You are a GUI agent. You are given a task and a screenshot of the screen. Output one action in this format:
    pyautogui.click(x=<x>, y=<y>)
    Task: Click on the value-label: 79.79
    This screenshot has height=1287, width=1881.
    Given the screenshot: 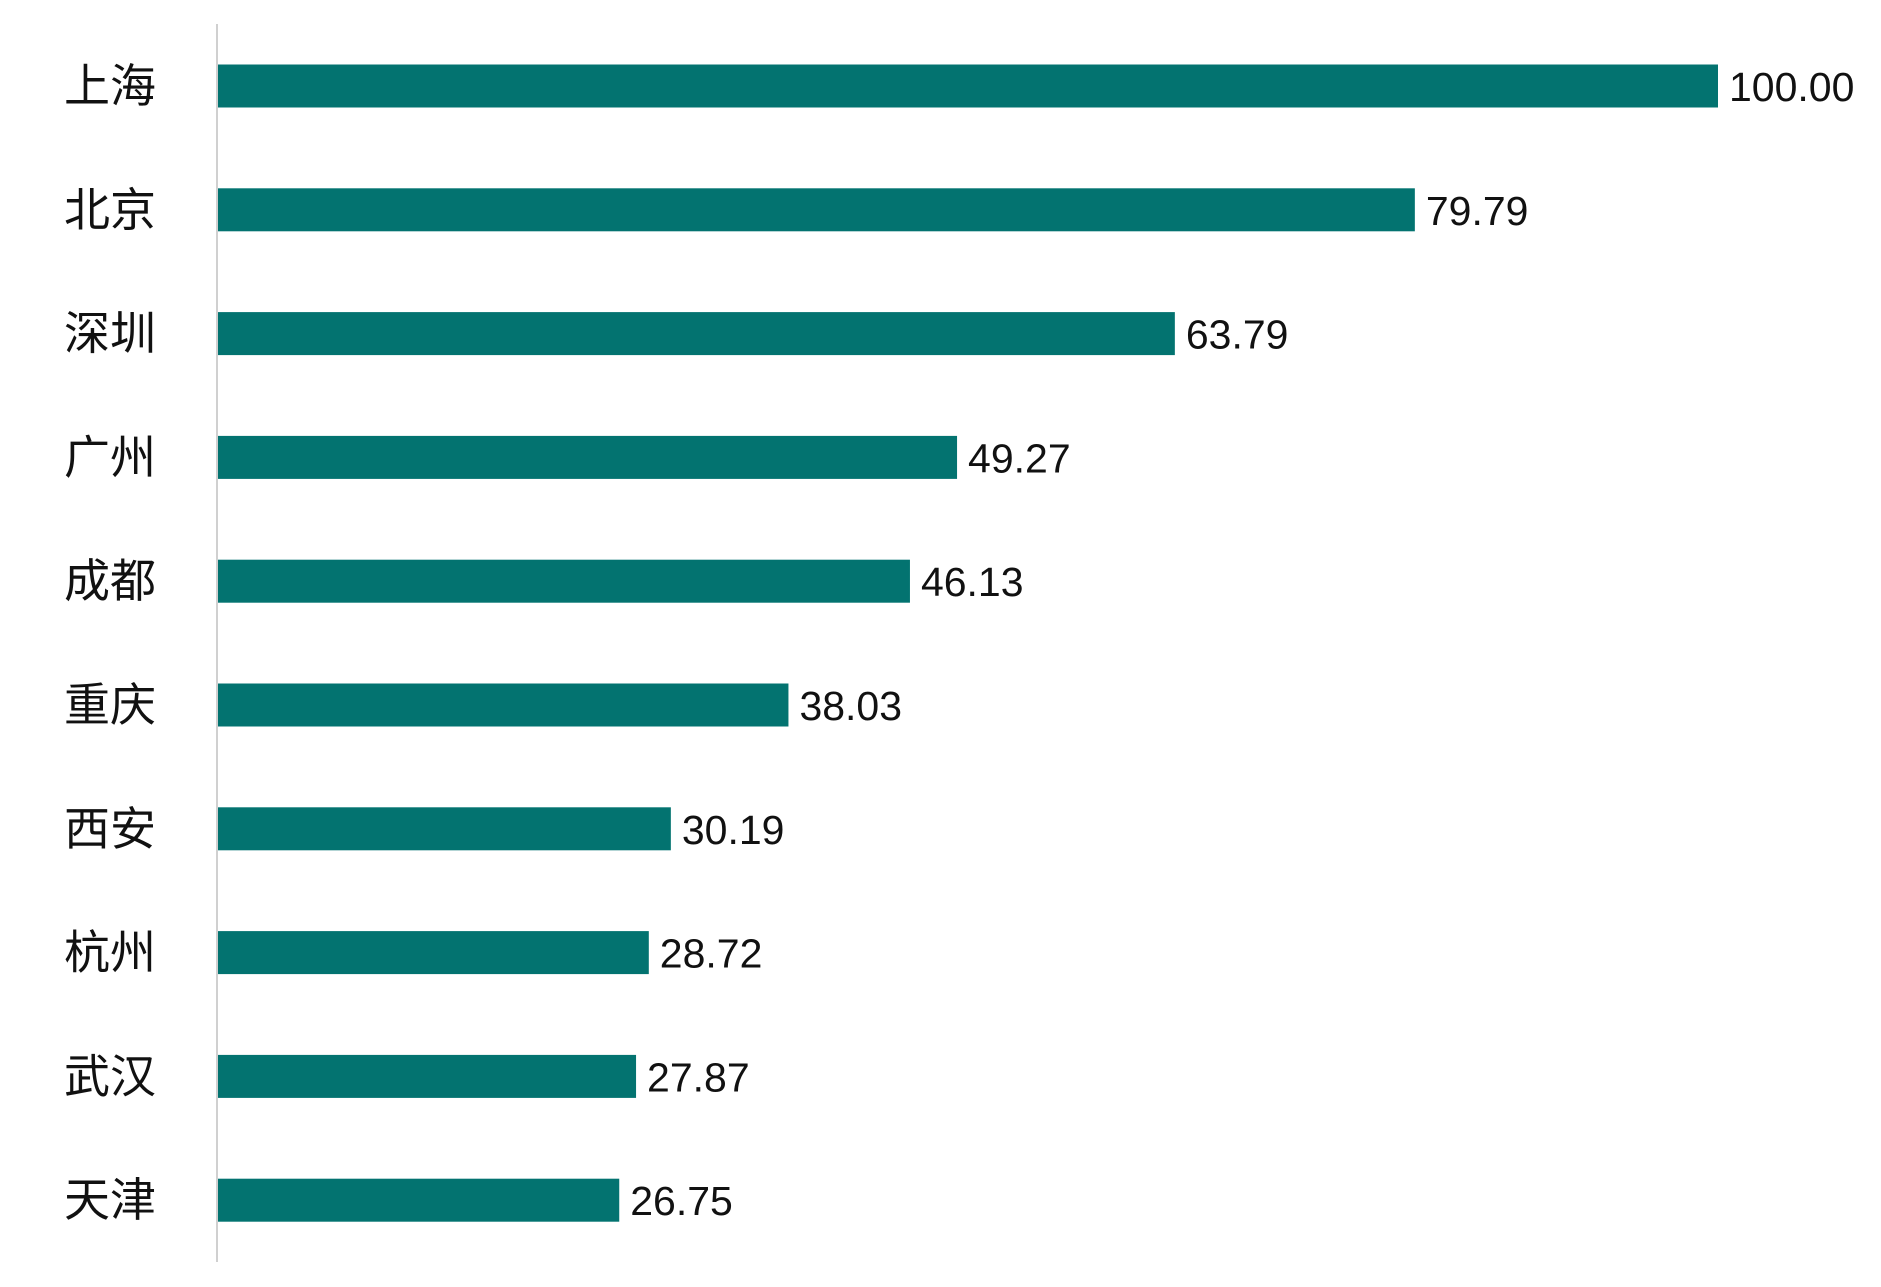 What is the action you would take?
    pyautogui.click(x=1477, y=211)
    